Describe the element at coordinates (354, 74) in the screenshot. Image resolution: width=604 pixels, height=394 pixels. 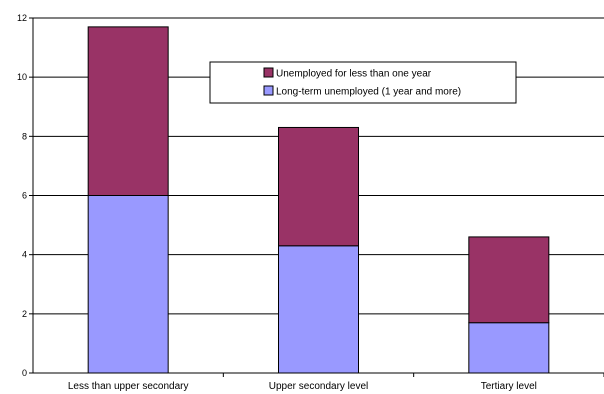
I see `legend-label: Unemployed for less than one year` at that location.